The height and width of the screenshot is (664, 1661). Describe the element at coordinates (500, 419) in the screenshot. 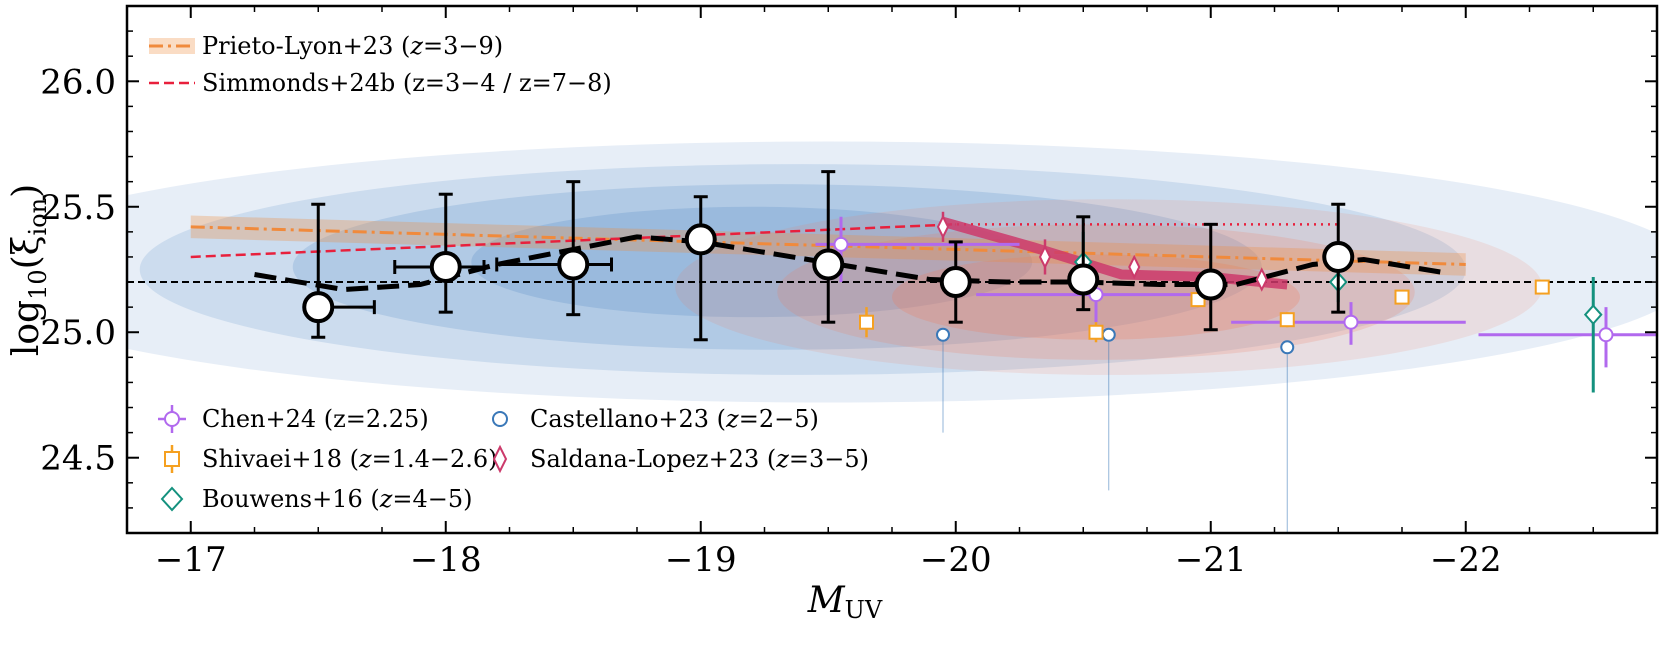

I see `legend-castellano-marker` at that location.